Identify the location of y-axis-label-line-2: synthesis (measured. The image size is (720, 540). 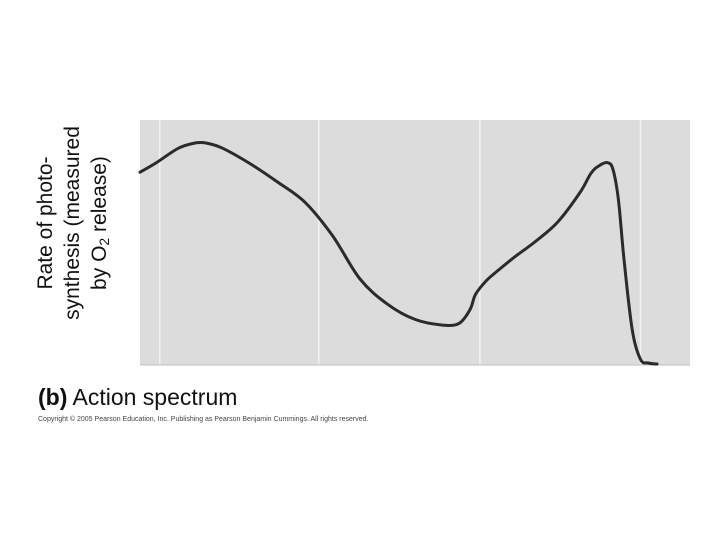
(72, 223).